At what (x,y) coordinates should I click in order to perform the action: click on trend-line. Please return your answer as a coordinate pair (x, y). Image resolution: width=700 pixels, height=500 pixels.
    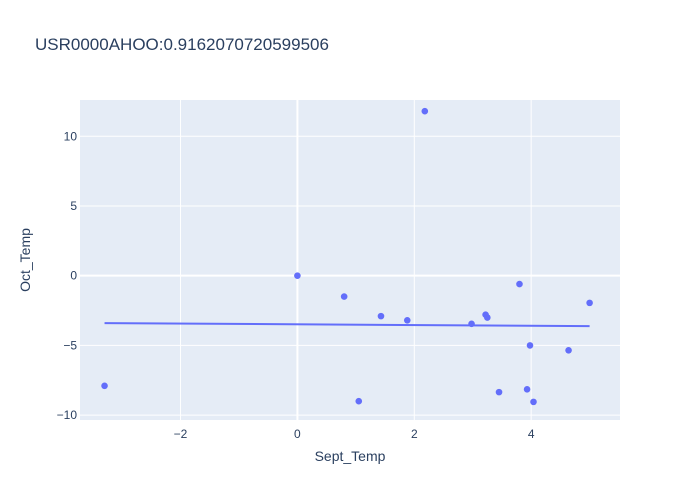
    Looking at the image, I should click on (347, 325).